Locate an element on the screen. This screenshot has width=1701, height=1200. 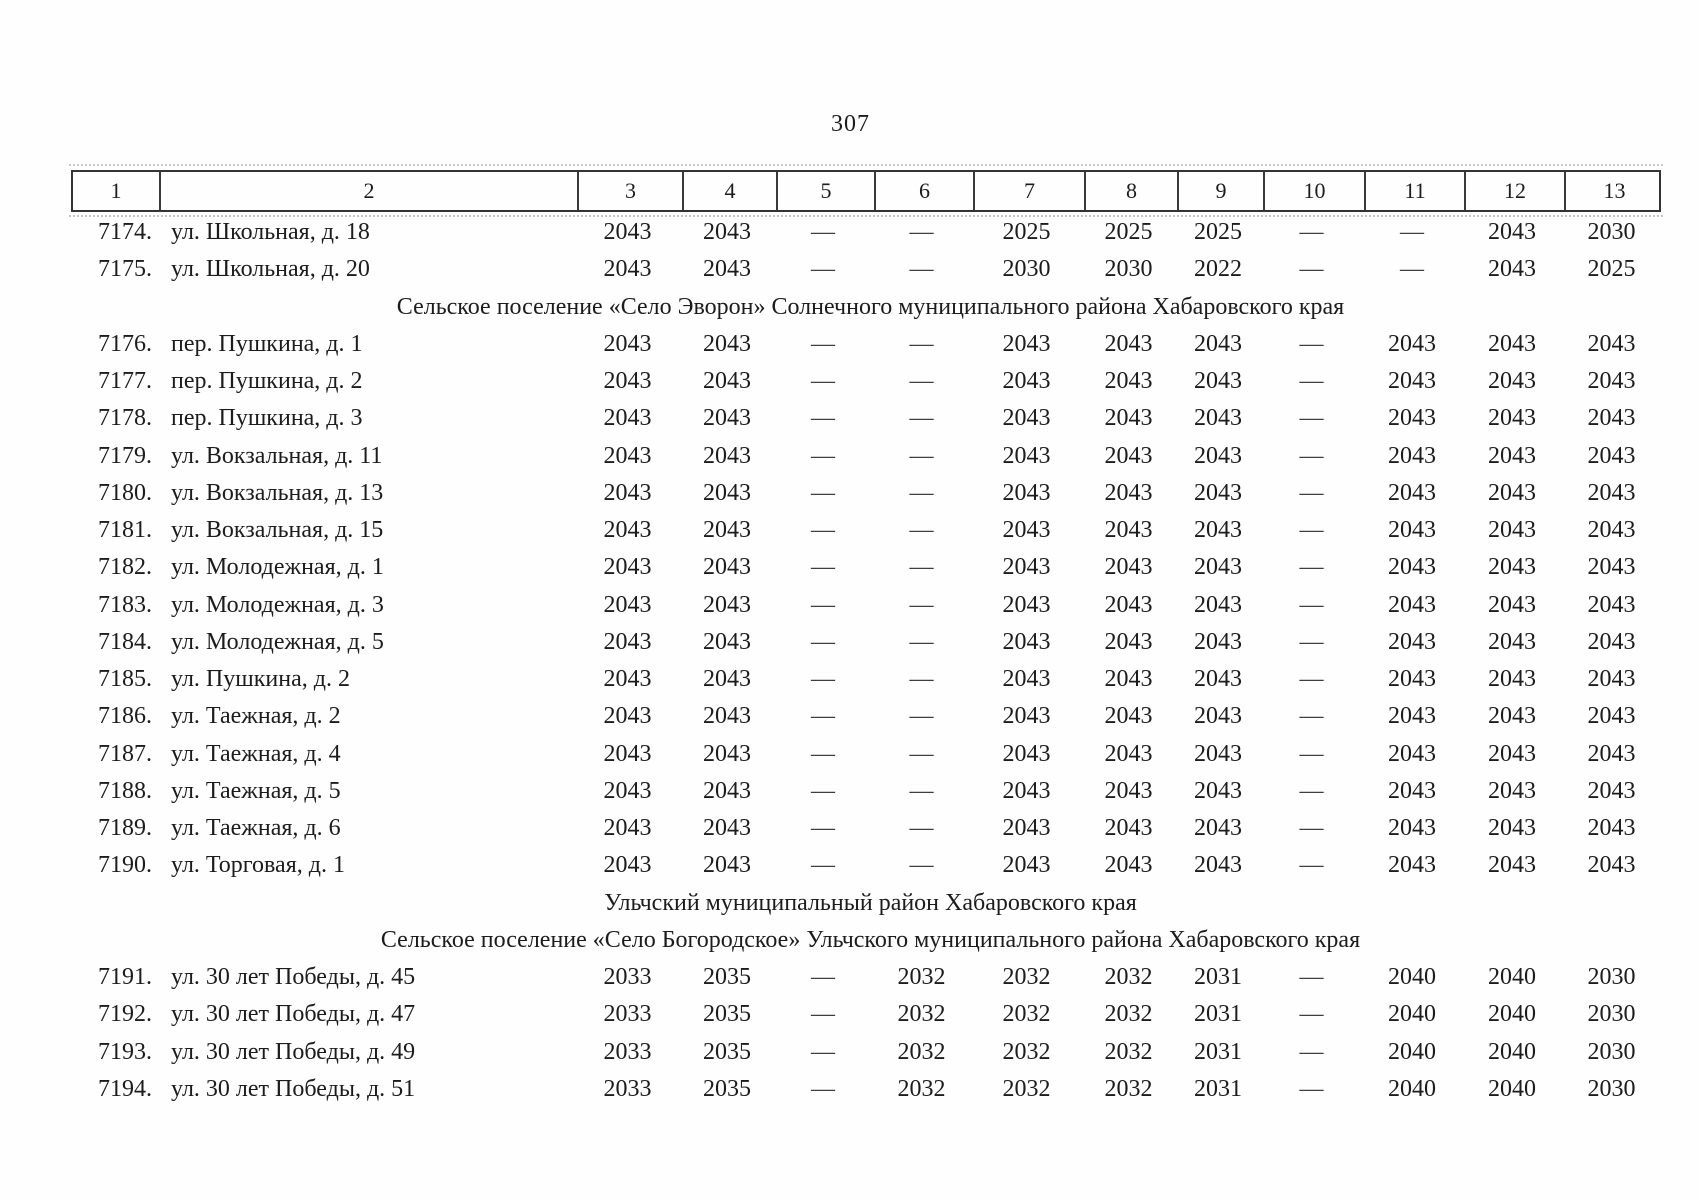
row-address: ул. 30 лет Победы, д. 51 is located at coordinates (293, 1088).